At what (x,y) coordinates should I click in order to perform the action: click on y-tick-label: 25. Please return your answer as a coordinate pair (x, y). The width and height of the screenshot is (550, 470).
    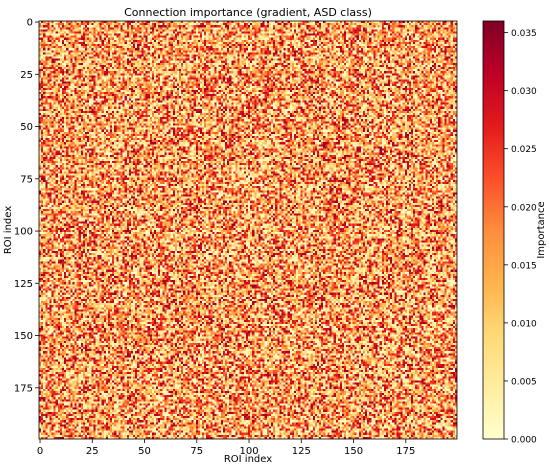
    Looking at the image, I should click on (26, 75).